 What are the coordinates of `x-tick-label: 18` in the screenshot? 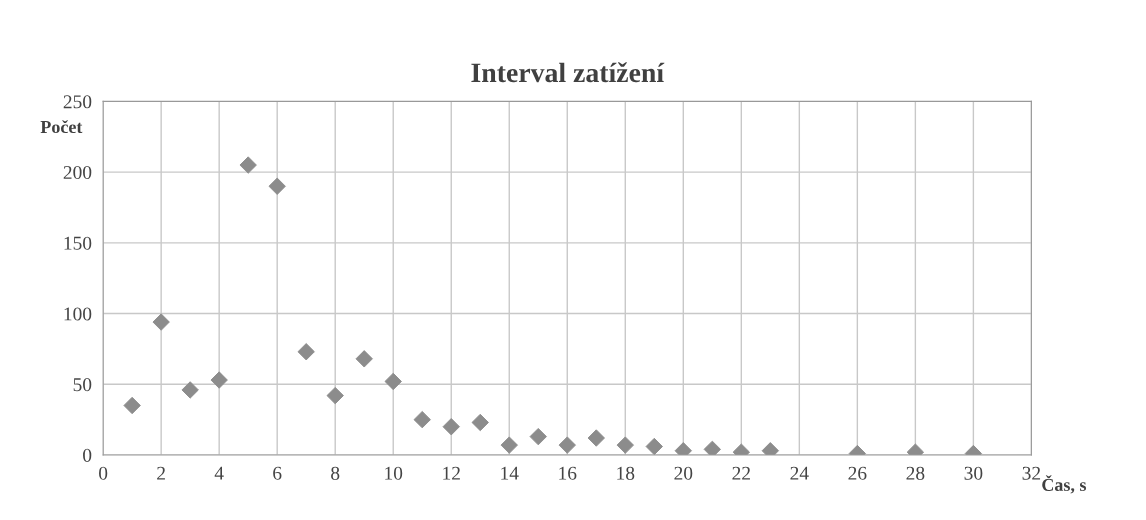 It's located at (626, 473).